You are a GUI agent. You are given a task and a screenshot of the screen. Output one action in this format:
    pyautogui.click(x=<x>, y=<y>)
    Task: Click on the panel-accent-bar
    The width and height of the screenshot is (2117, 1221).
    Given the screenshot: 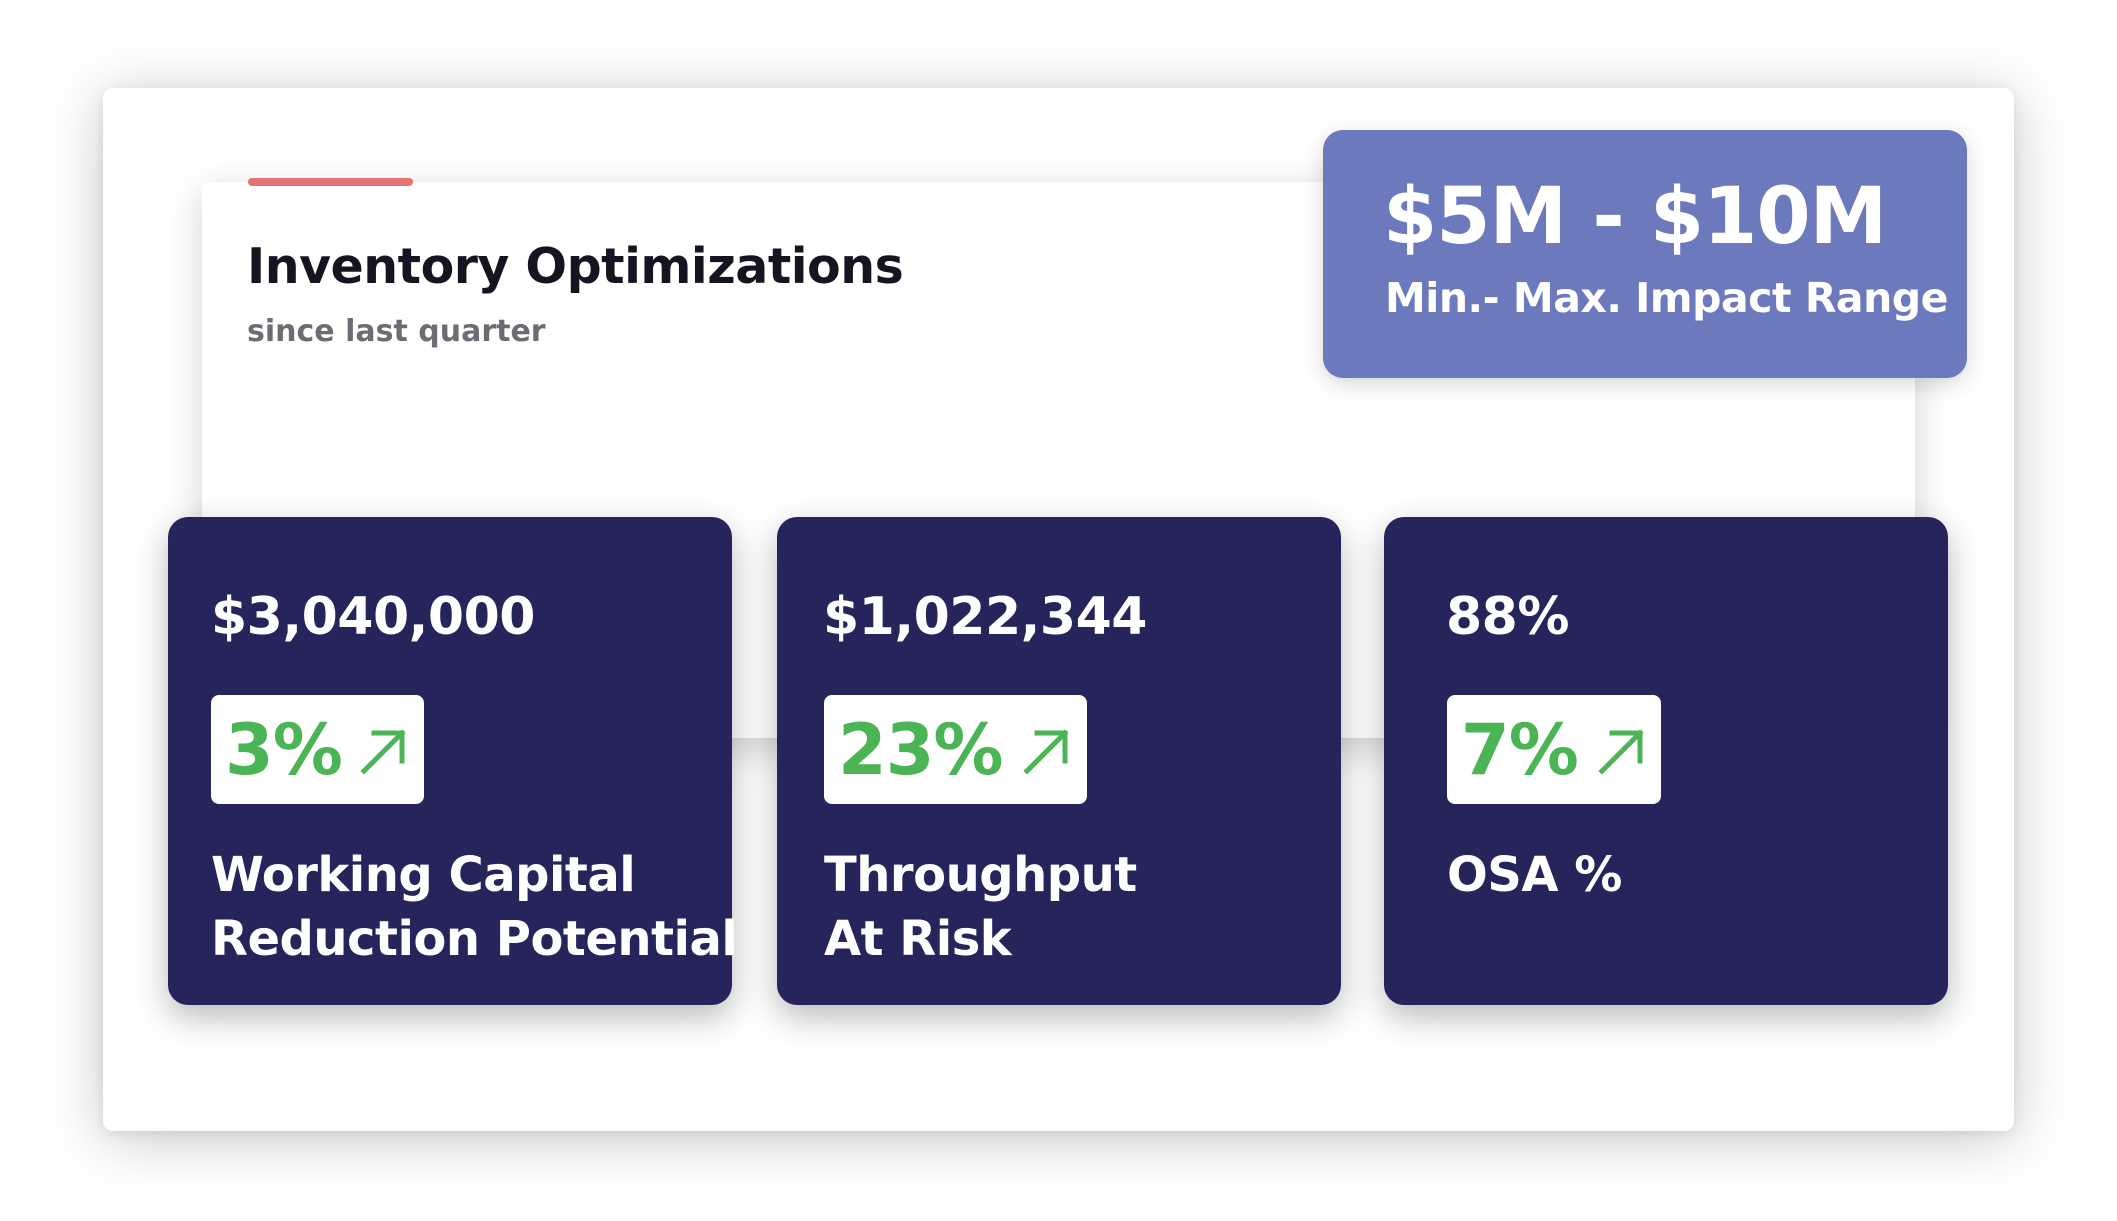 What is the action you would take?
    pyautogui.click(x=330, y=182)
    